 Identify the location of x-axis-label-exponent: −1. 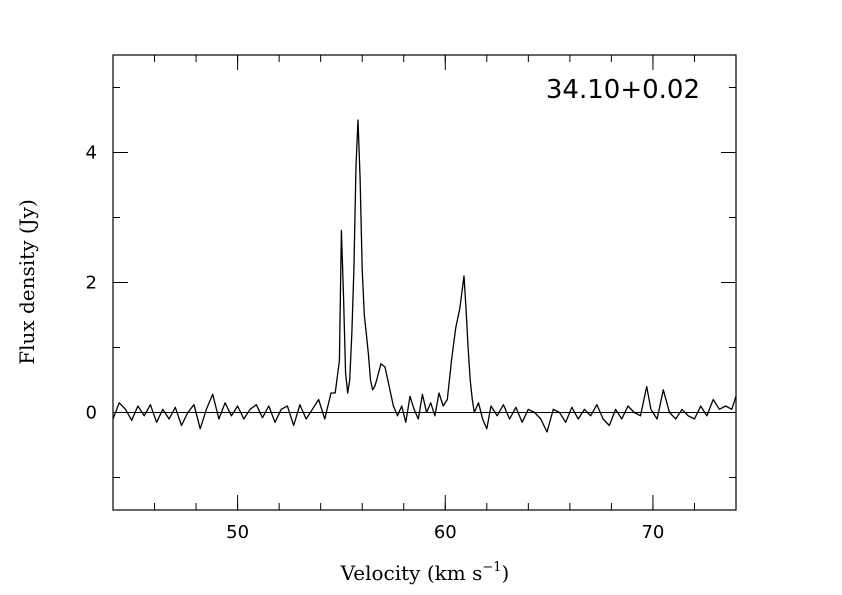
(491, 567).